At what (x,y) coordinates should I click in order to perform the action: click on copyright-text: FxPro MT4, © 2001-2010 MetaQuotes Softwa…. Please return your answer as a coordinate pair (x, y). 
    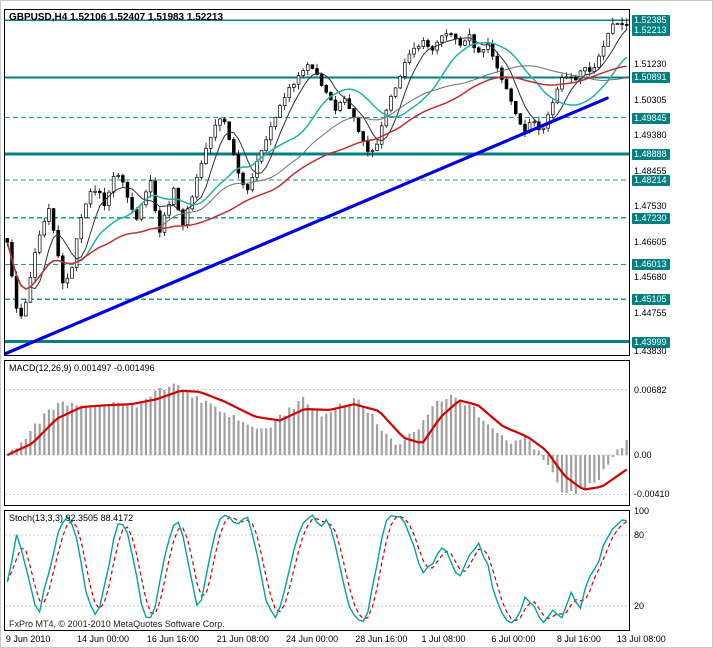
    Looking at the image, I should click on (117, 624).